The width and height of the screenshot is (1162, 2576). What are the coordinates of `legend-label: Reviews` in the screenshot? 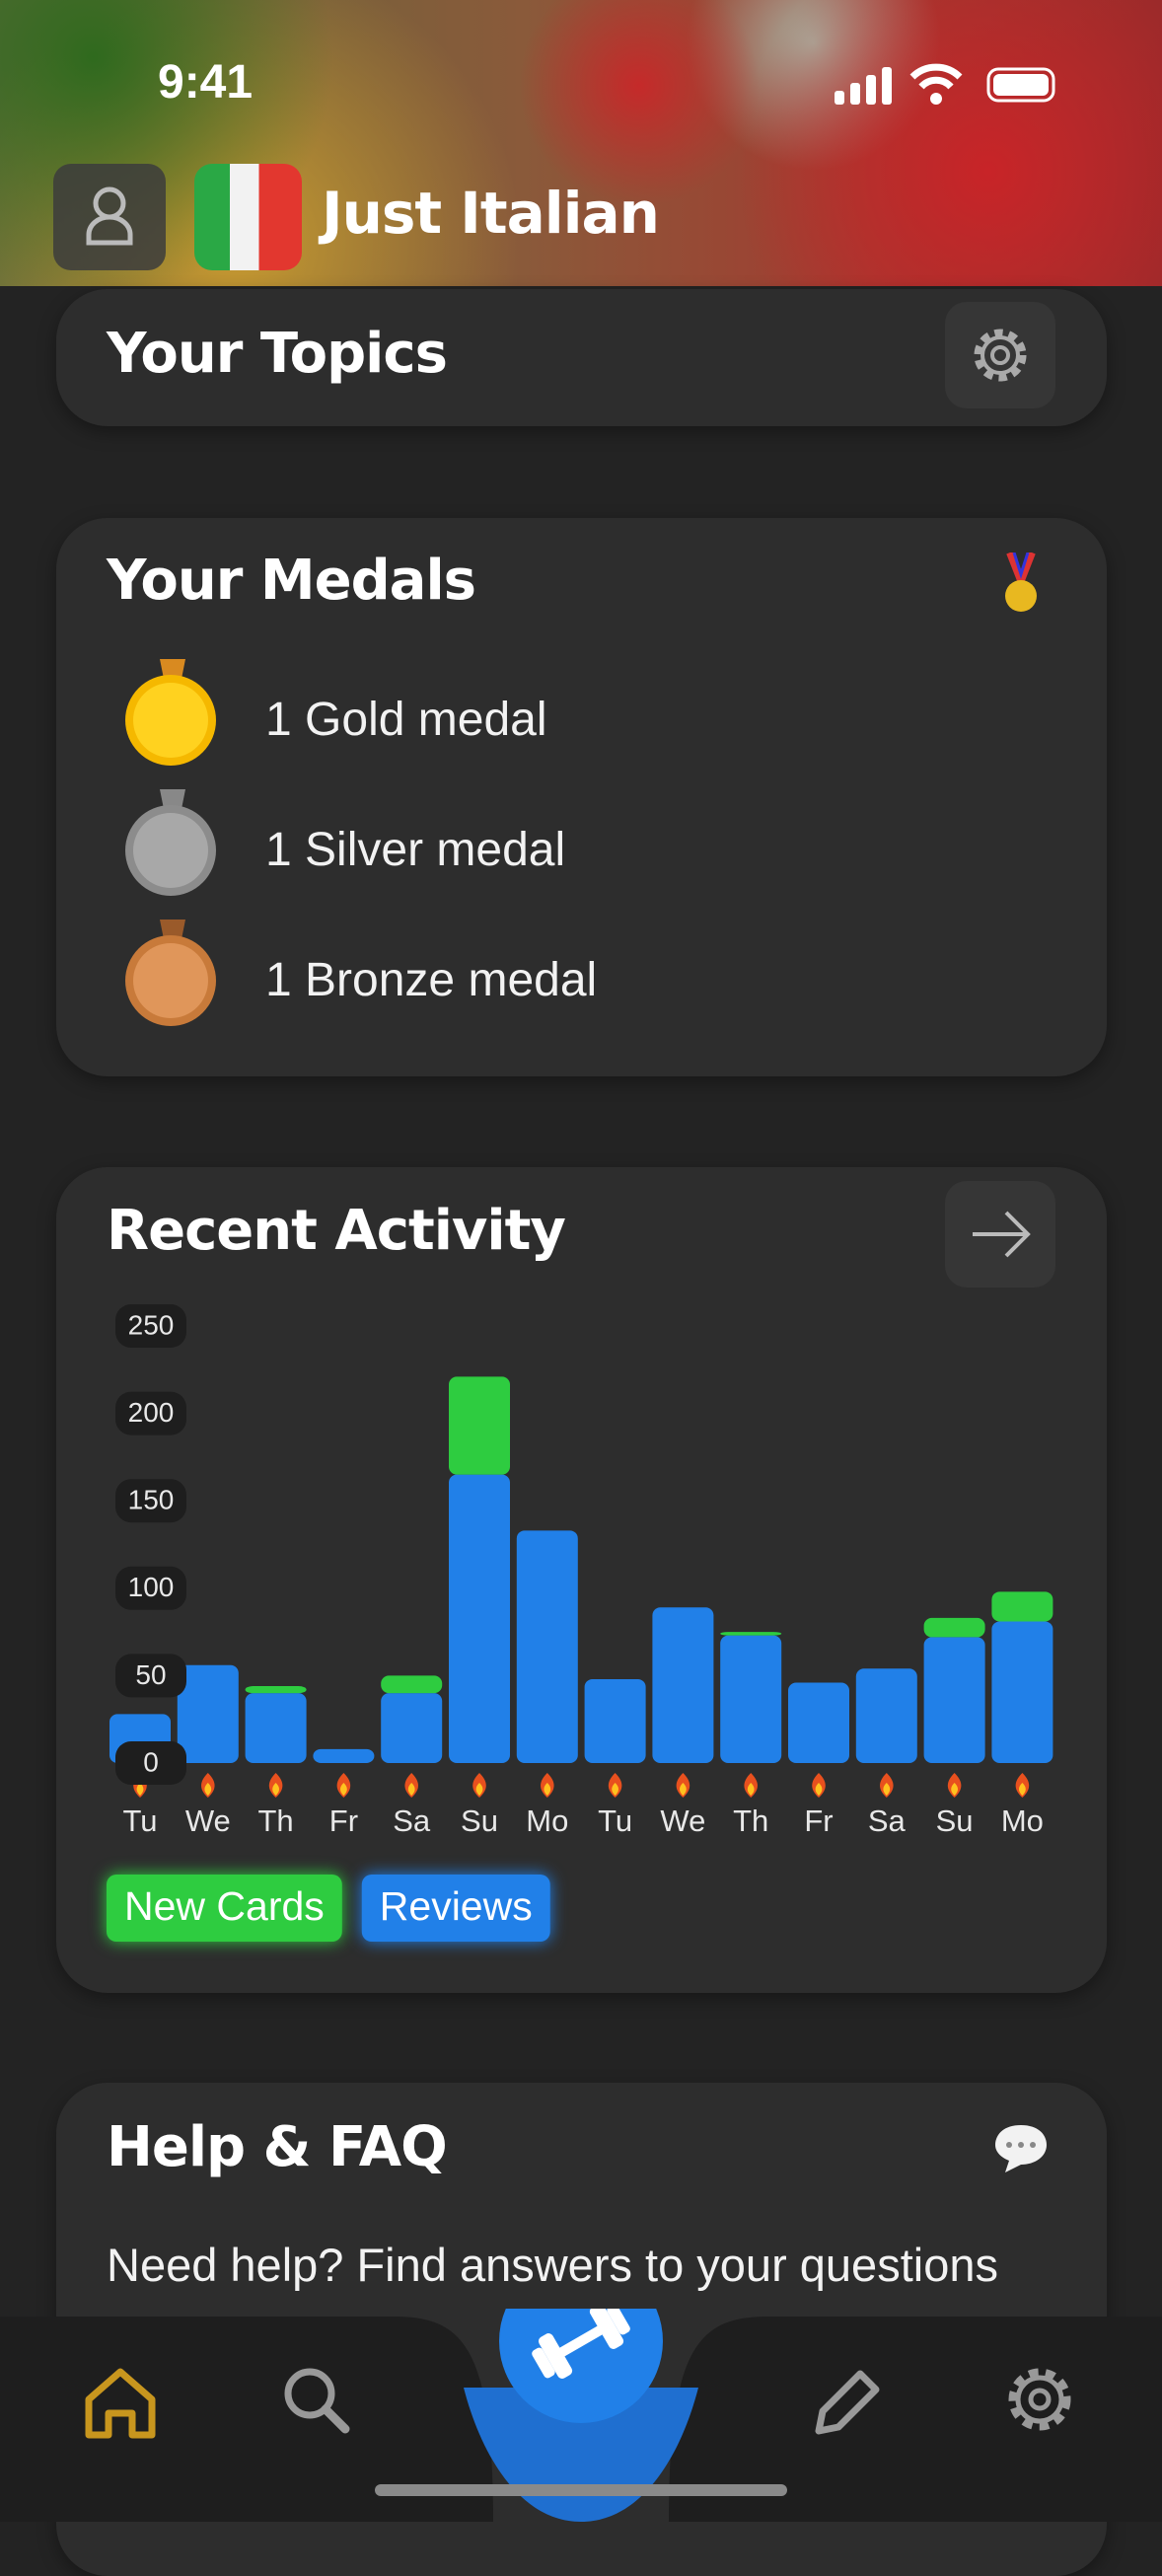 It's located at (456, 1906).